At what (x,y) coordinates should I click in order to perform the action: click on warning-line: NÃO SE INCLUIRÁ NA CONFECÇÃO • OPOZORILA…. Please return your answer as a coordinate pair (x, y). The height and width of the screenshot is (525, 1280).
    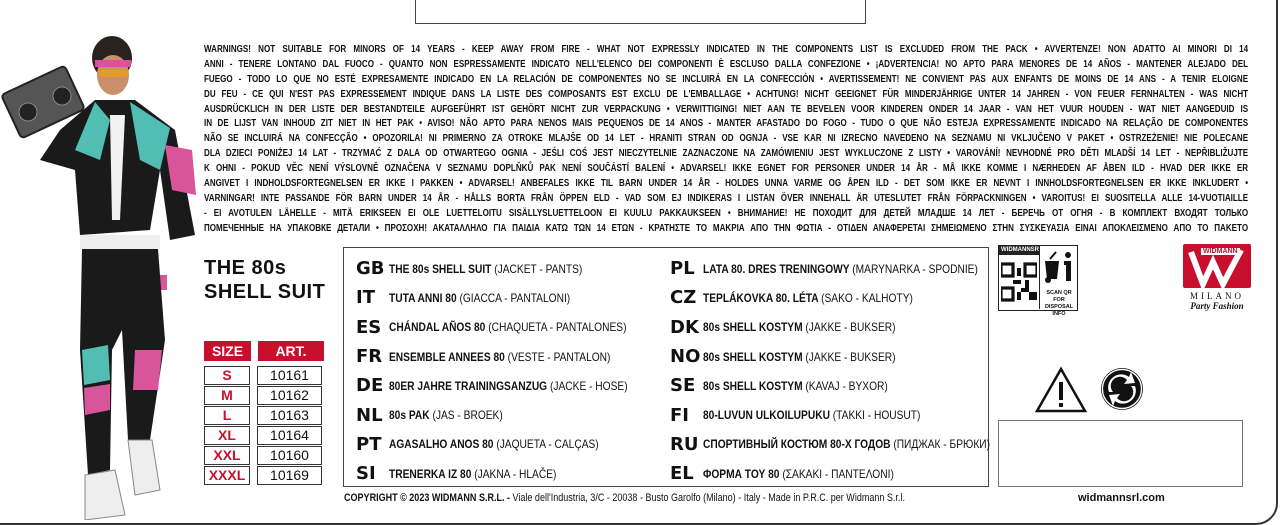
    Looking at the image, I should click on (726, 139).